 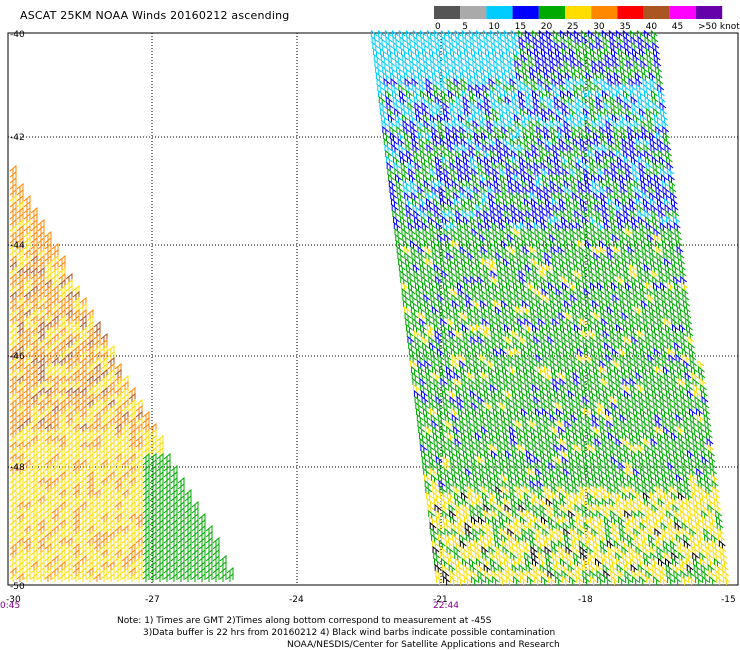 I want to click on legend-label: 5, so click(x=465, y=27).